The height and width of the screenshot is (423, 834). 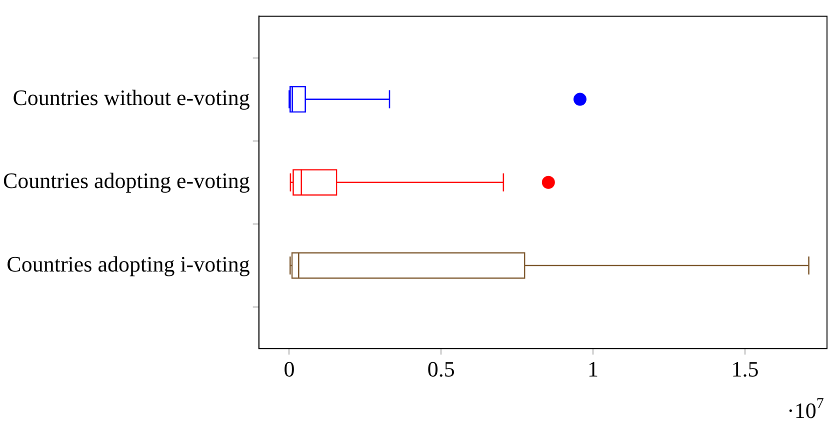 I want to click on x-tick-label: 1, so click(x=593, y=369).